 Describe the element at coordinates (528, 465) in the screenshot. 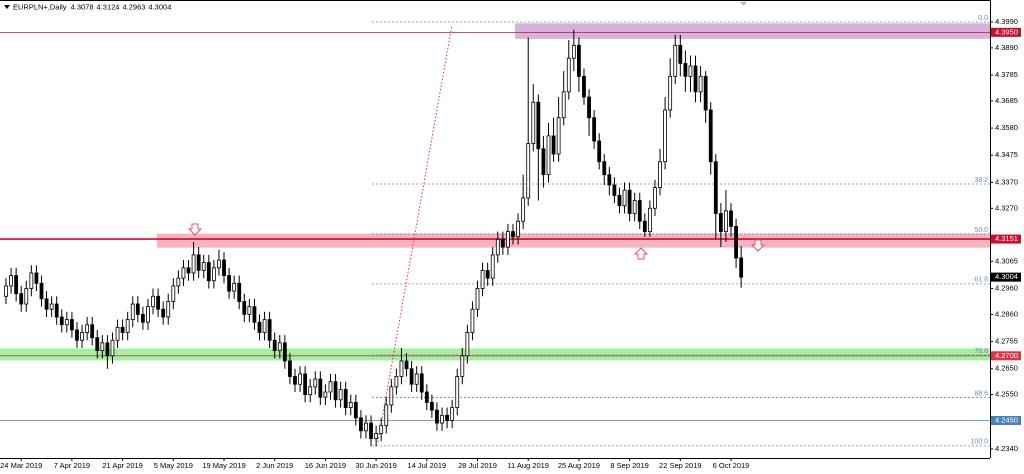

I see `x-tick-label: 11 Aug 2019` at that location.